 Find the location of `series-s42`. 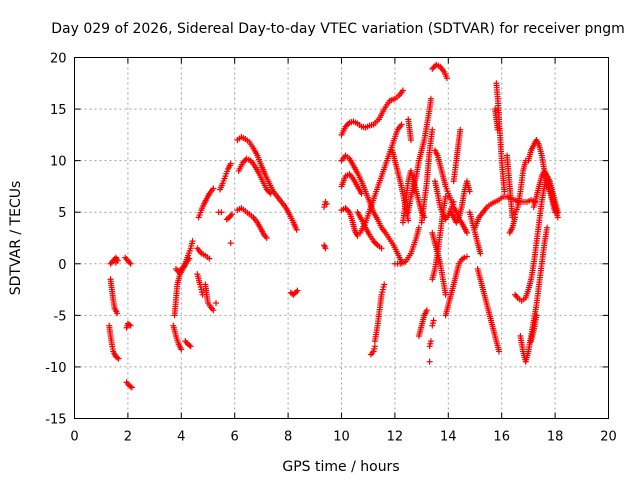

series-s42 is located at coordinates (429, 361).